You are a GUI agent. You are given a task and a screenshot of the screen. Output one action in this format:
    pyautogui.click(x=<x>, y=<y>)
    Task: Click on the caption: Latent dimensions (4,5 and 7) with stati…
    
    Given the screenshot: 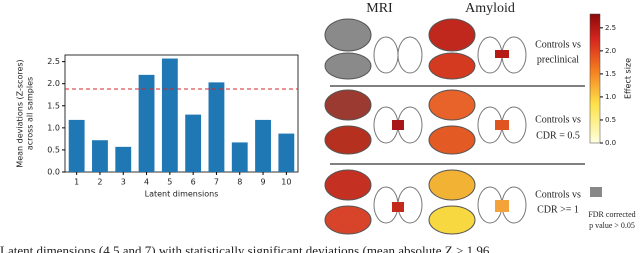 What is the action you would take?
    pyautogui.click(x=245, y=248)
    